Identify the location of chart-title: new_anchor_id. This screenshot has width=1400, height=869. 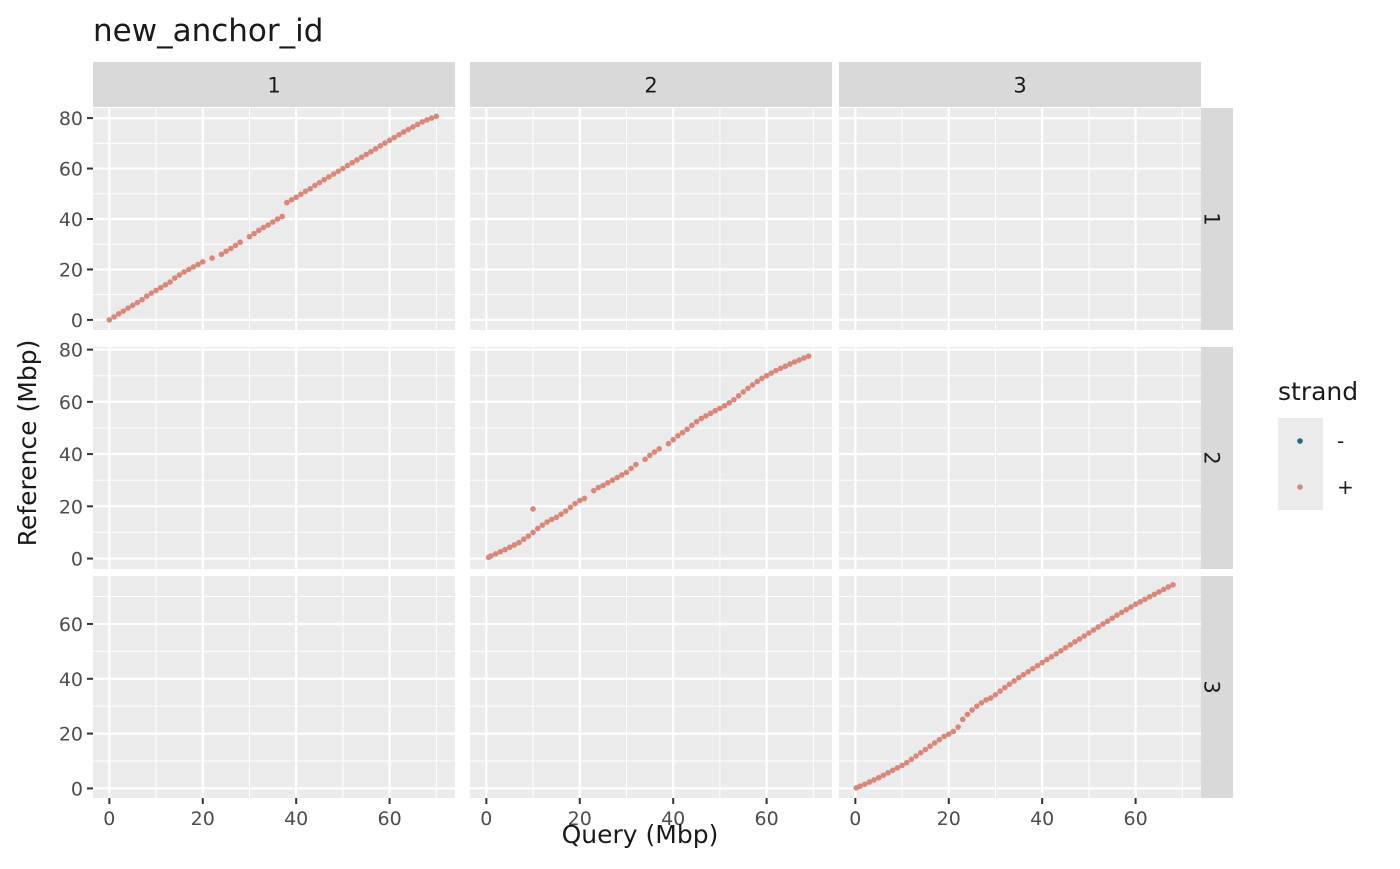
(208, 31).